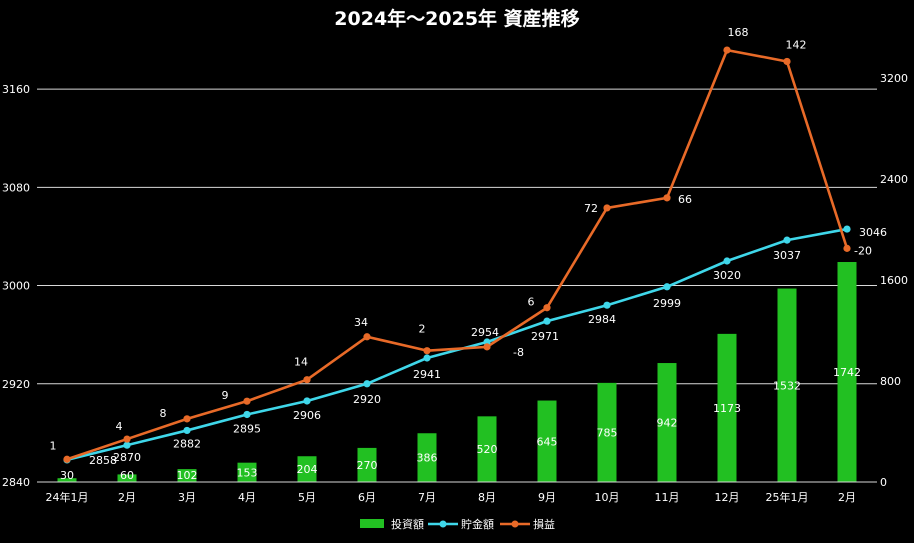 The width and height of the screenshot is (914, 543). I want to click on bar-data-label: 1742, so click(847, 372).